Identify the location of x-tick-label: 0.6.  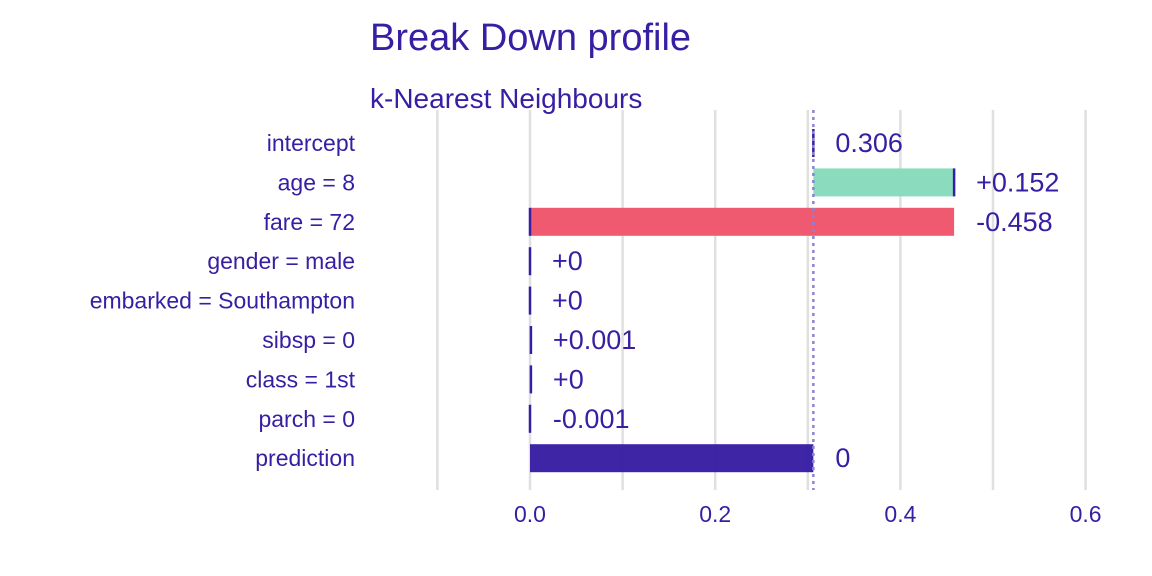
(1086, 514).